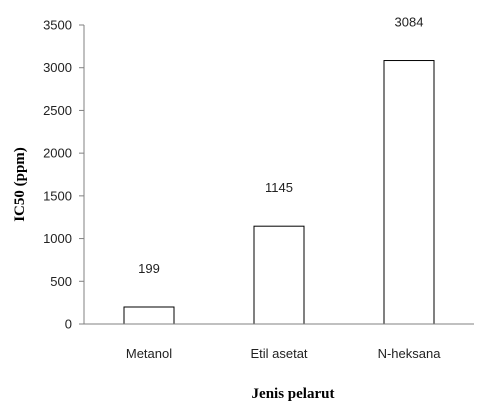 The image size is (477, 407). What do you see at coordinates (149, 315) in the screenshot?
I see `bar-metanol` at bounding box center [149, 315].